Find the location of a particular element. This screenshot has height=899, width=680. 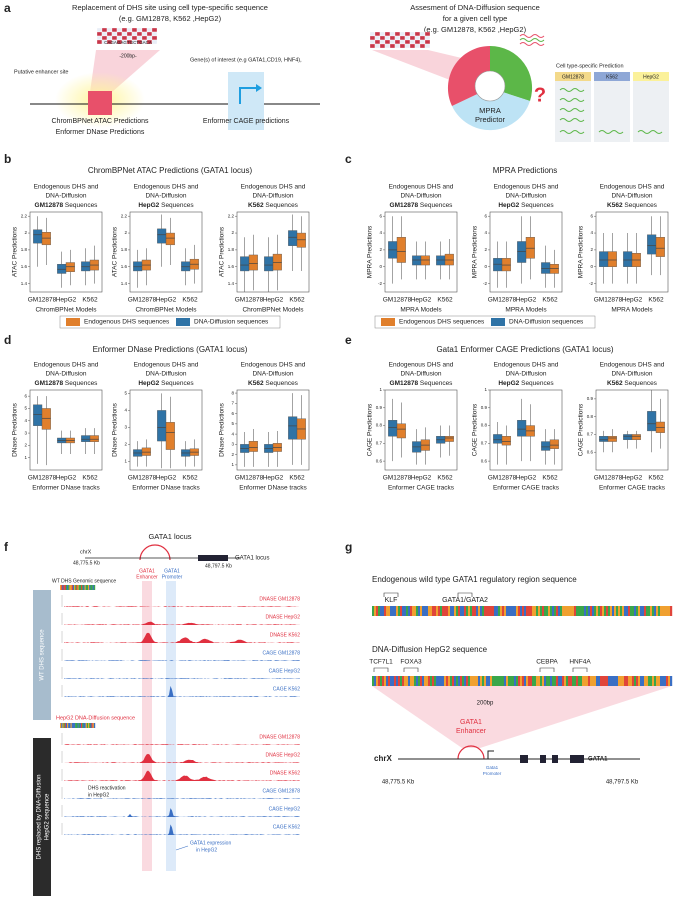

y-axis-label: CAGE Predictions is located at coordinates (475, 429).